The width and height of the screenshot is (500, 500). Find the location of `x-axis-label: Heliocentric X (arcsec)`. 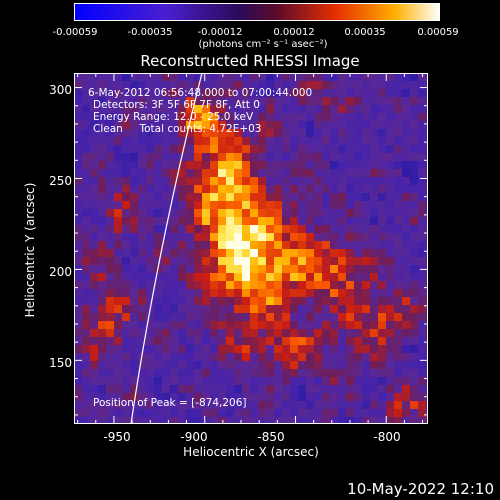

x-axis-label: Heliocentric X (arcsec) is located at coordinates (251, 452).